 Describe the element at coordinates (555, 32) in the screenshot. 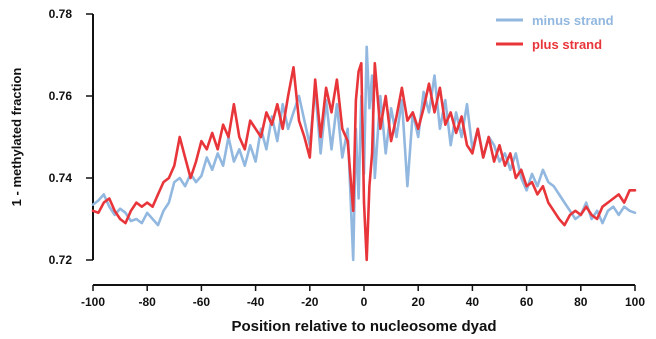

I see `legend: minus strand plus strand` at that location.